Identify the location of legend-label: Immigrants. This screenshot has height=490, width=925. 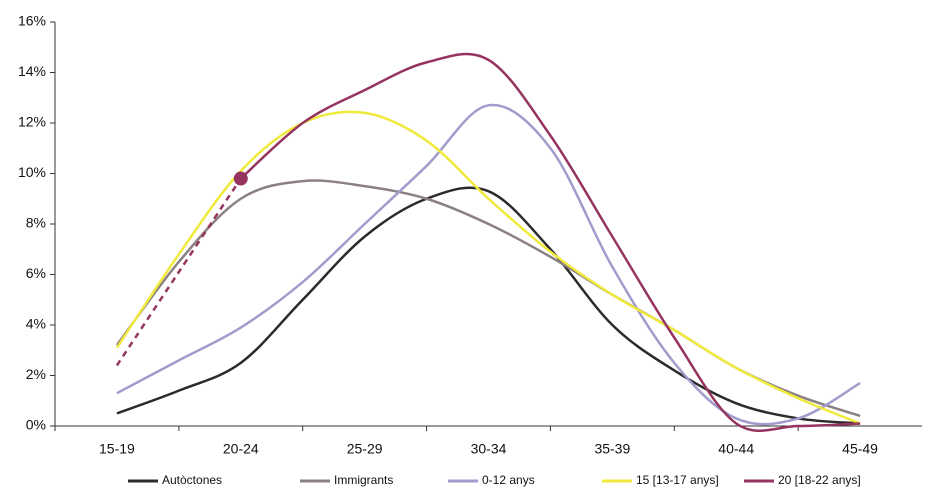
(363, 480).